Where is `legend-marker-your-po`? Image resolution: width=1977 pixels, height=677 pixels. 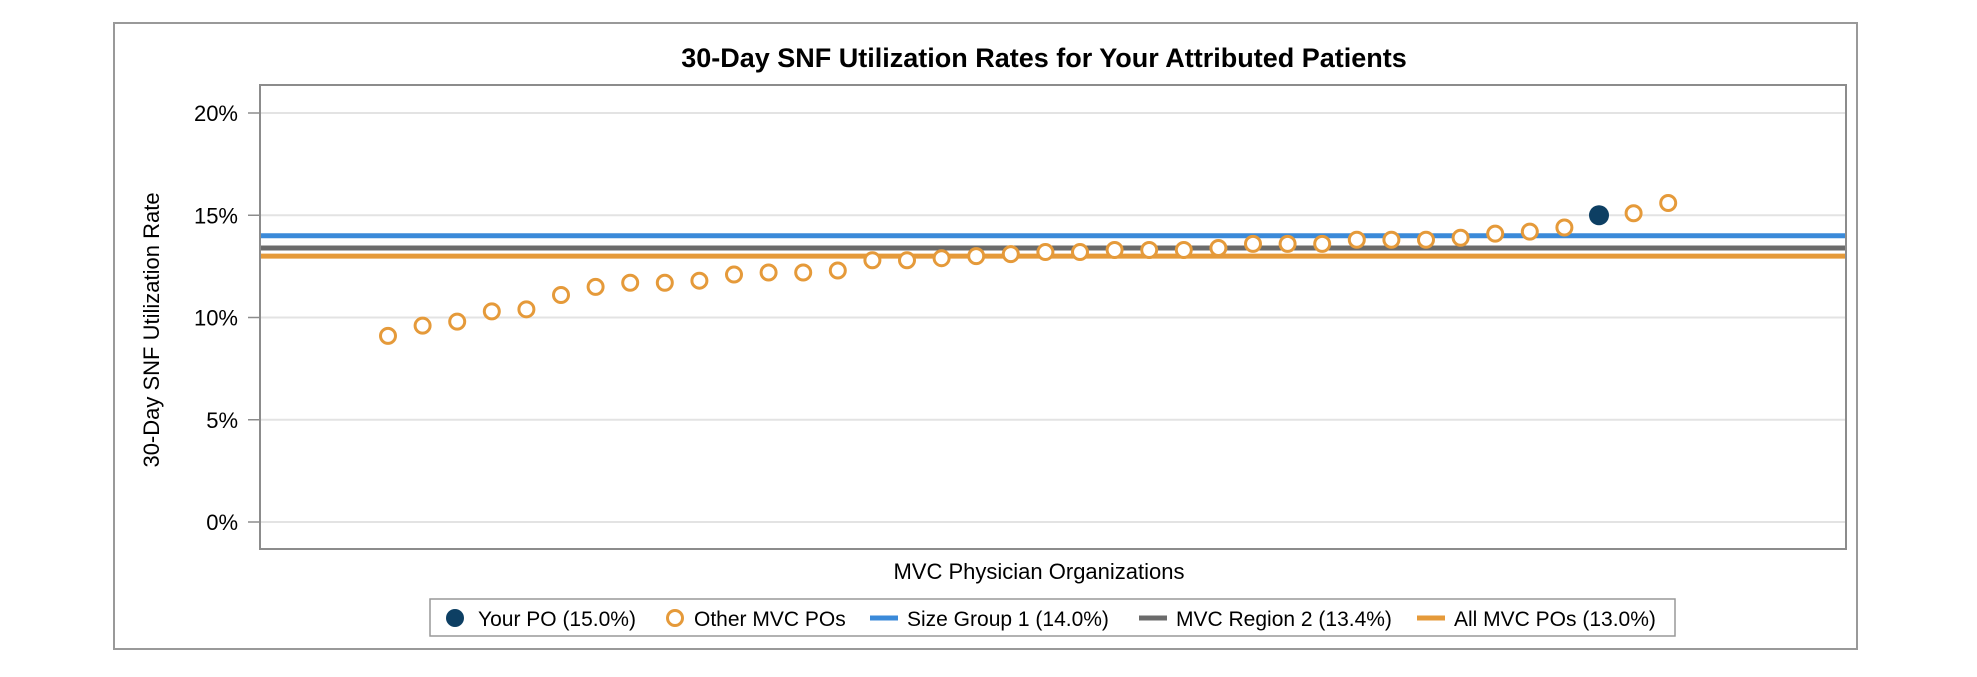 legend-marker-your-po is located at coordinates (455, 618).